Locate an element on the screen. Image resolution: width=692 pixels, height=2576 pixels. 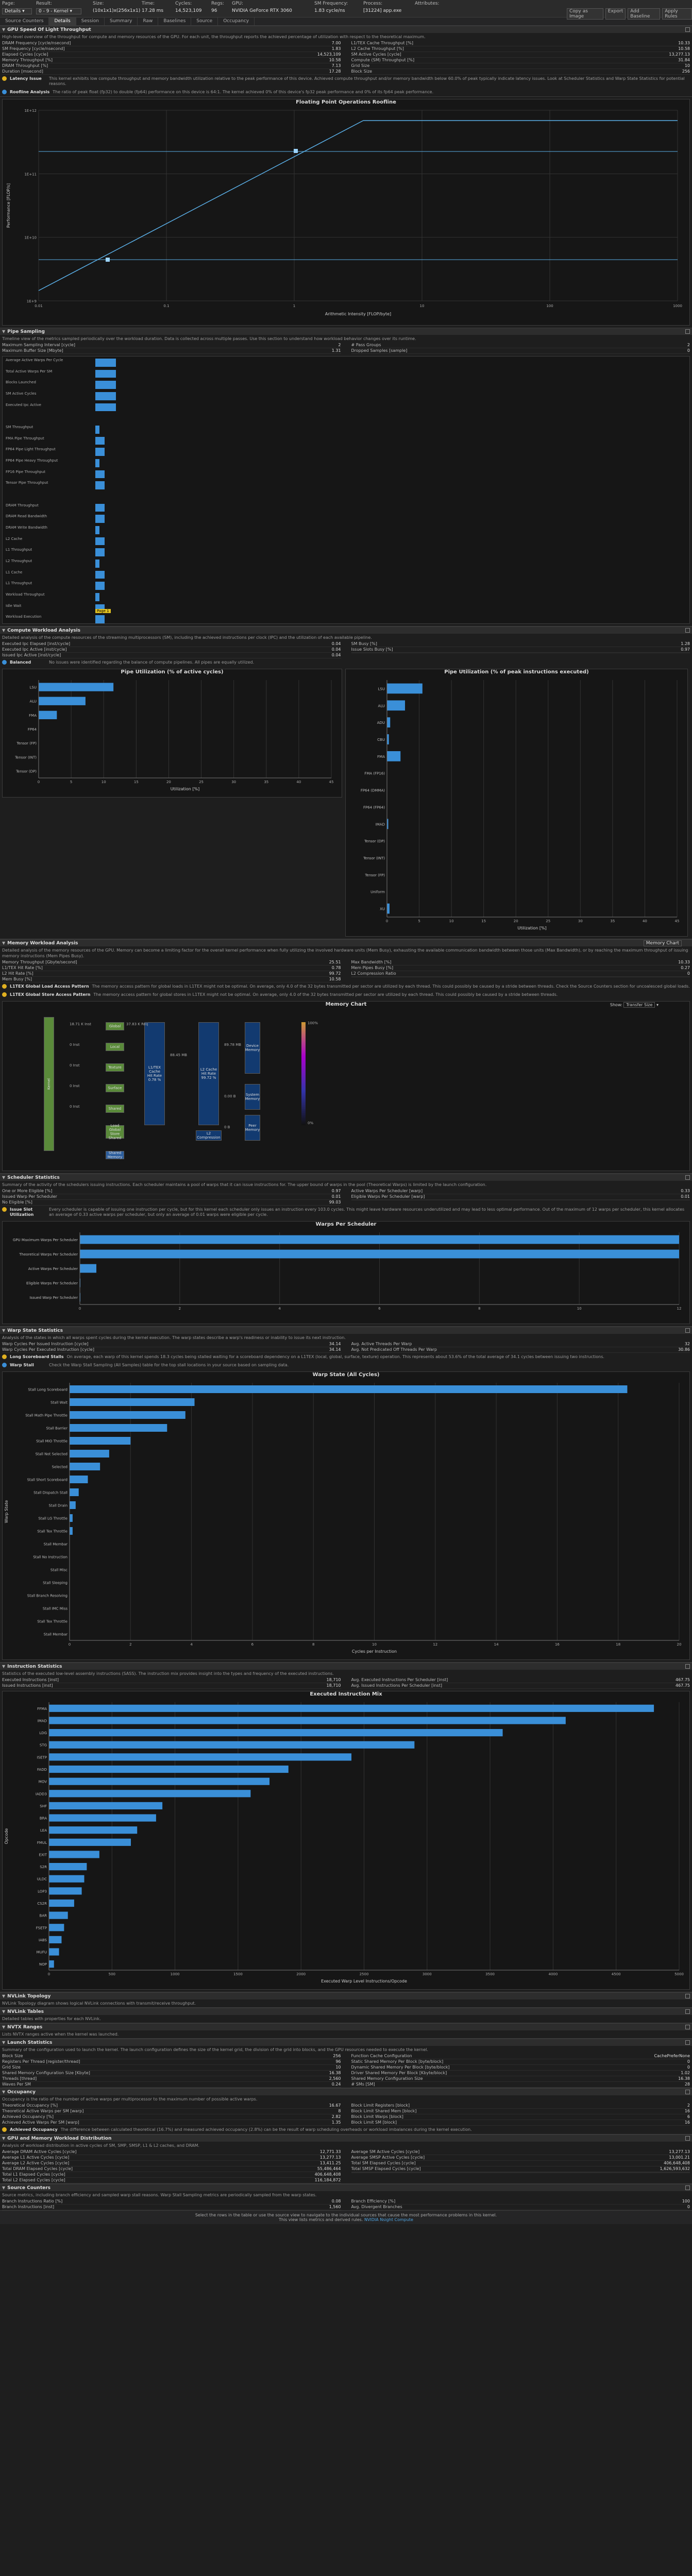
pipe-header: ▼ Pipe Sampling is located at coordinates (346, 331).